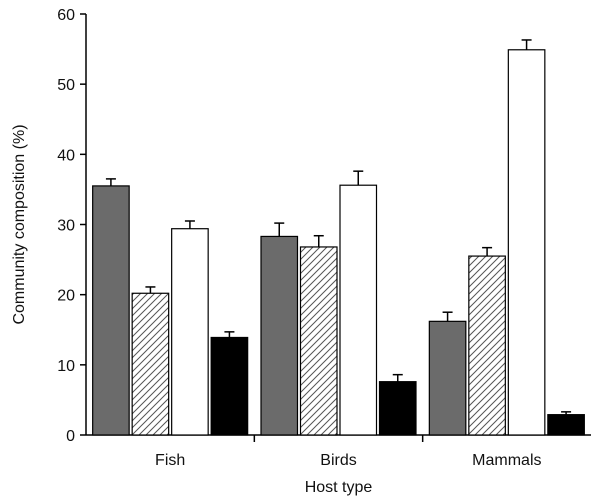 The height and width of the screenshot is (502, 606). What do you see at coordinates (66, 85) in the screenshot?
I see `y-tick-label: 50` at bounding box center [66, 85].